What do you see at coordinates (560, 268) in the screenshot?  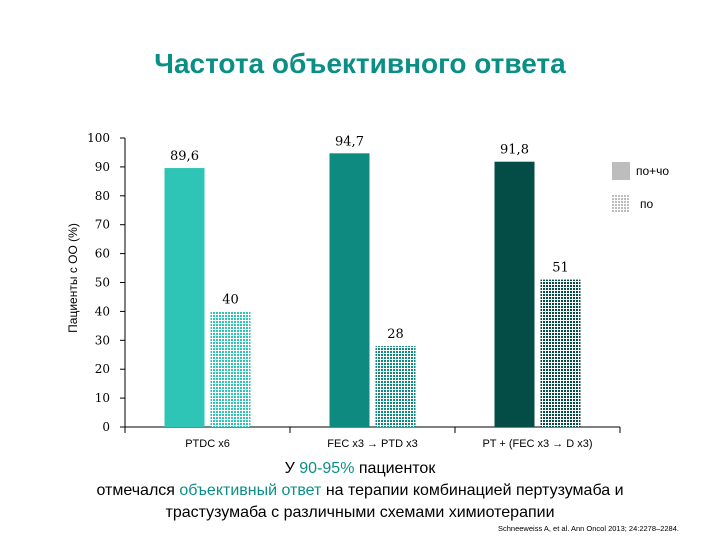 I see `data-label: 51` at bounding box center [560, 268].